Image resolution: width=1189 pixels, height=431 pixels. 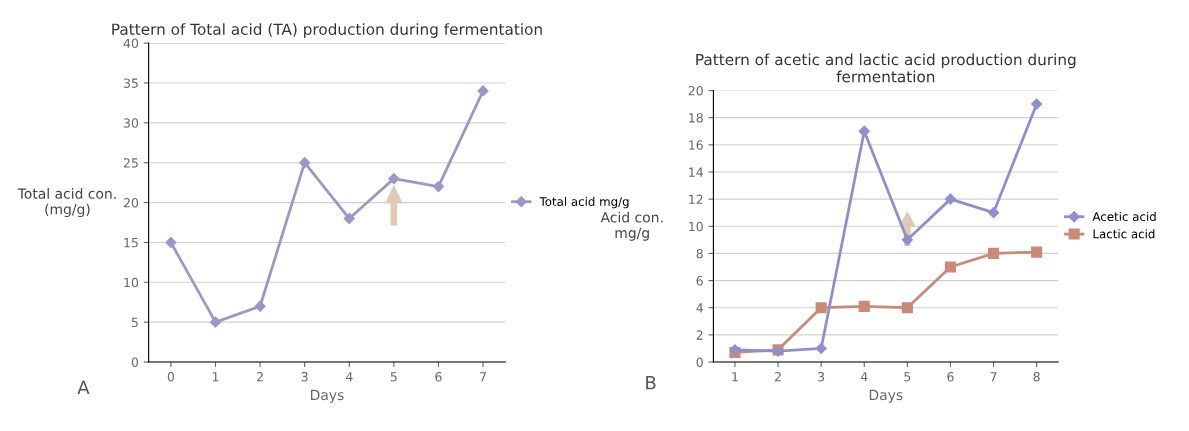 I want to click on legend-label: Acetic acid, so click(x=1124, y=216).